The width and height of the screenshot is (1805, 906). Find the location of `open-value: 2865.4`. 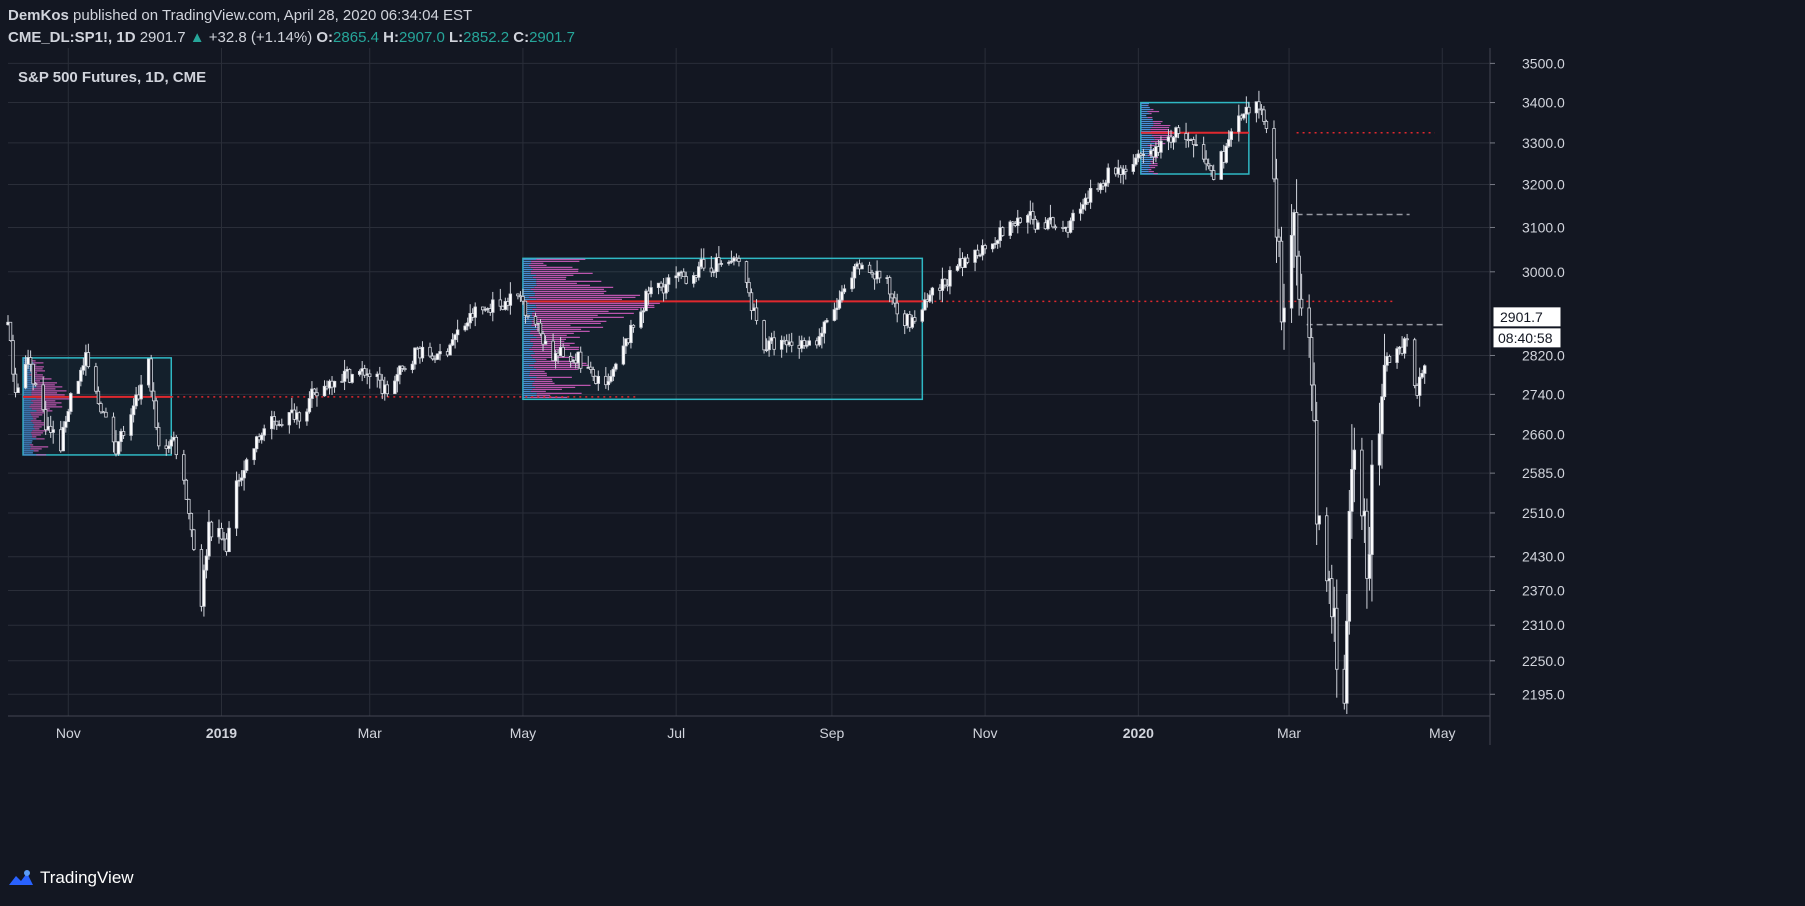

open-value: 2865.4 is located at coordinates (356, 37).